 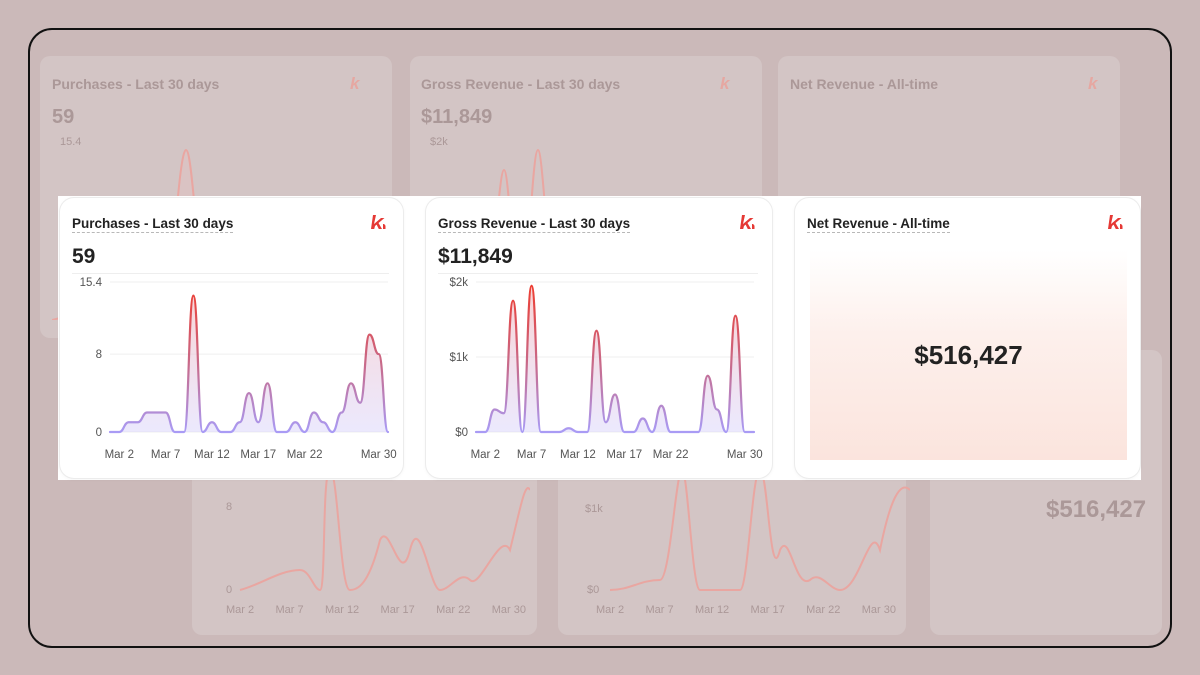 What do you see at coordinates (258, 455) in the screenshot?
I see `x-tick-label: Mar 17` at bounding box center [258, 455].